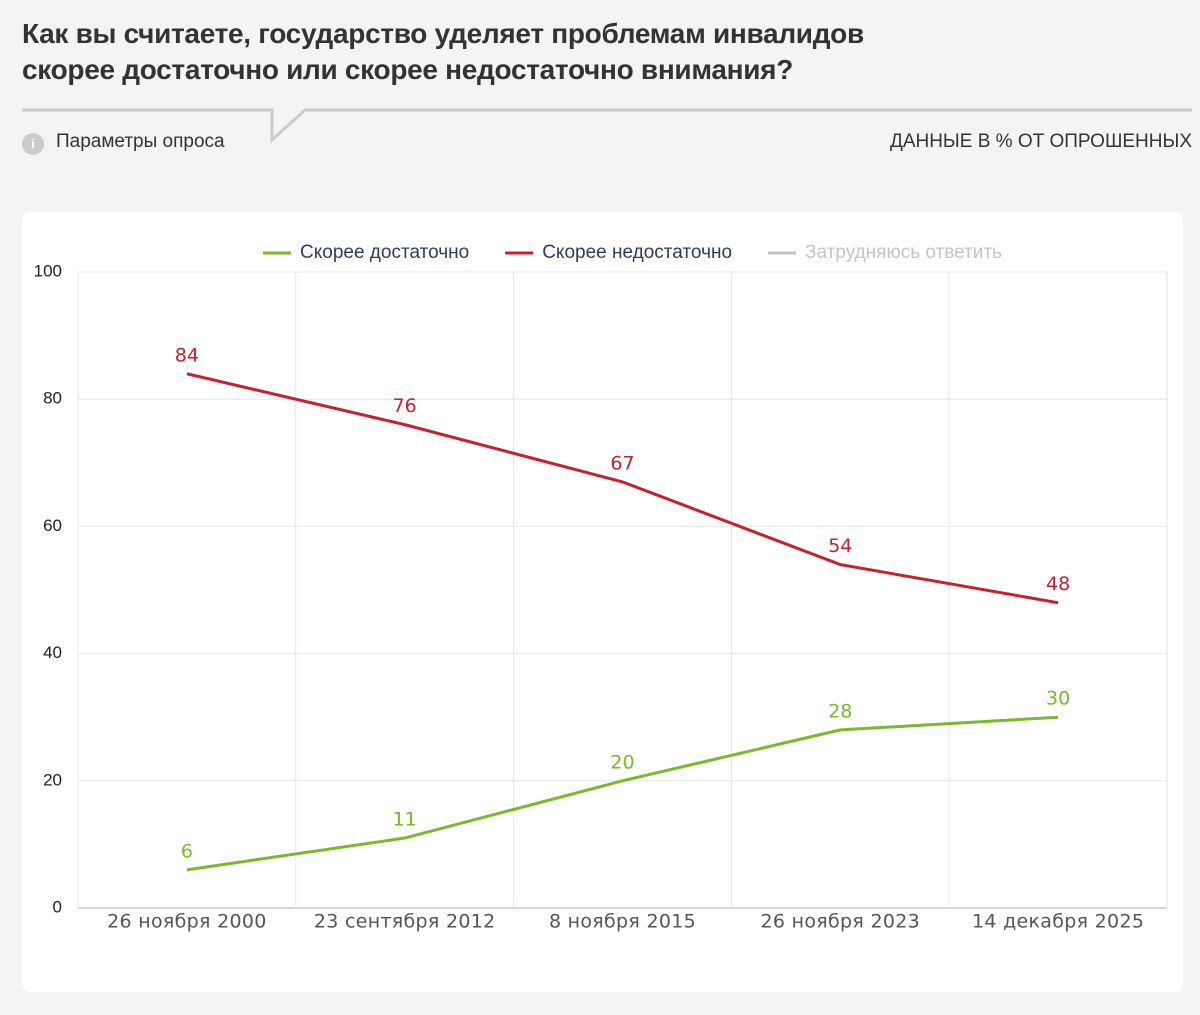  What do you see at coordinates (384, 252) in the screenshot?
I see `legend-label: Скорее достаточно` at bounding box center [384, 252].